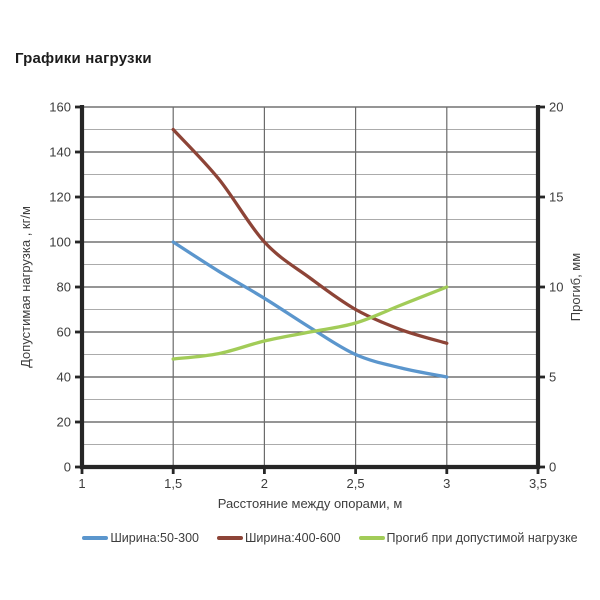  I want to click on x-axis-title: Расстояние между опорами, м, so click(310, 503).